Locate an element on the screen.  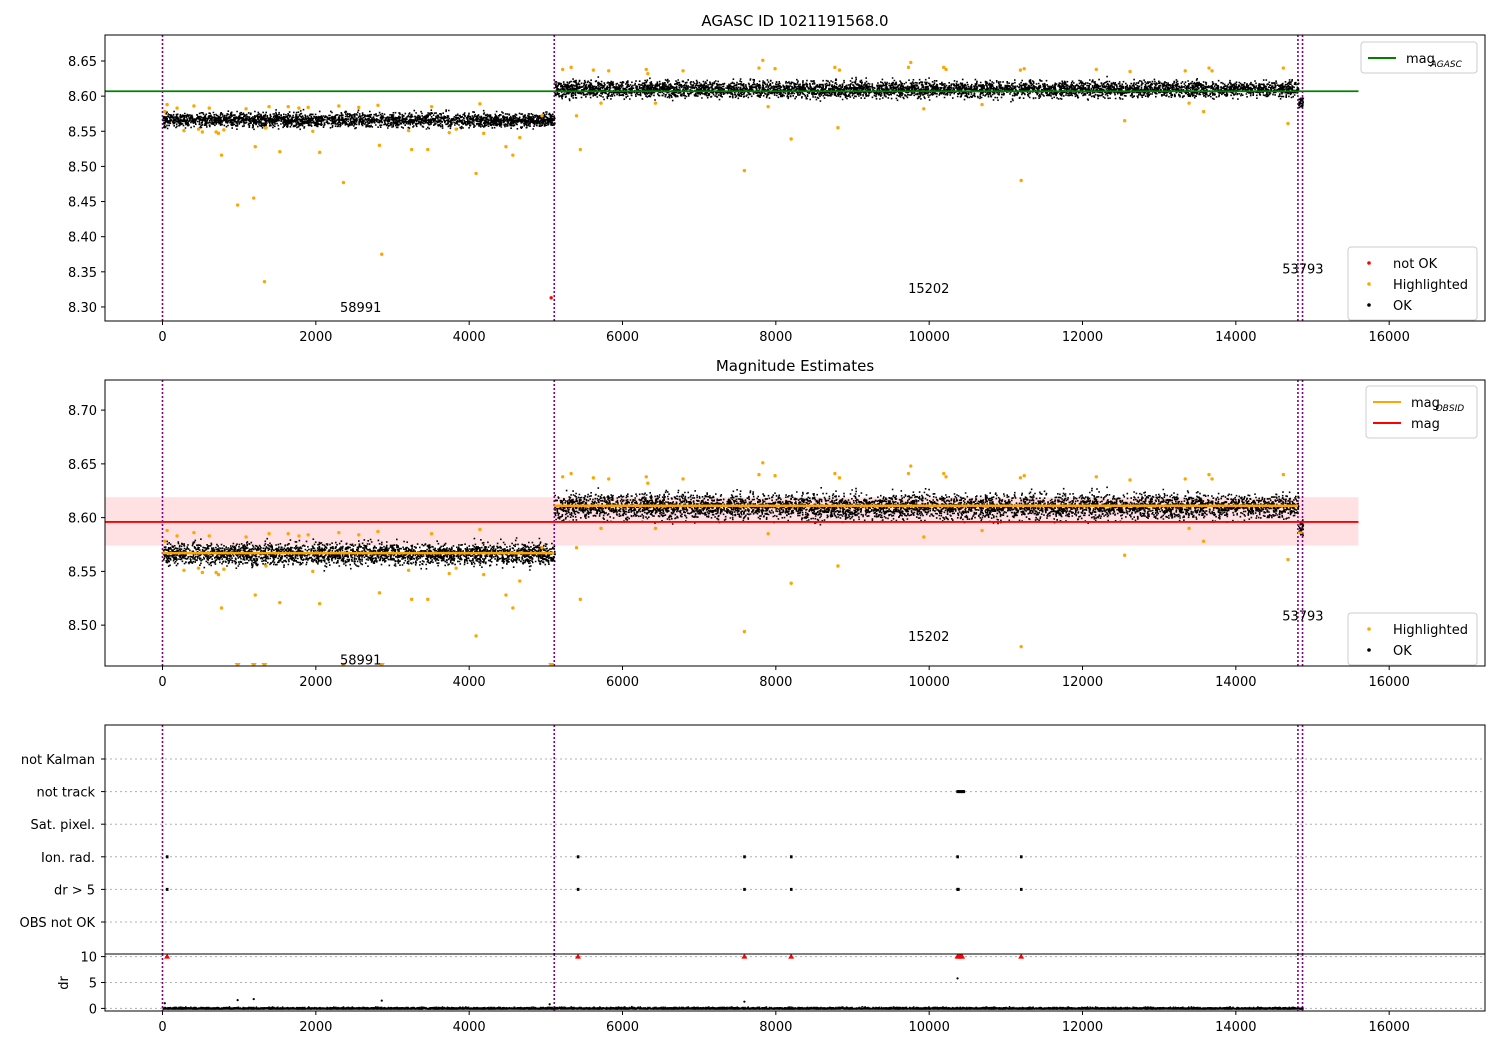
y-tick-label: 8.35 is located at coordinates (82, 273).